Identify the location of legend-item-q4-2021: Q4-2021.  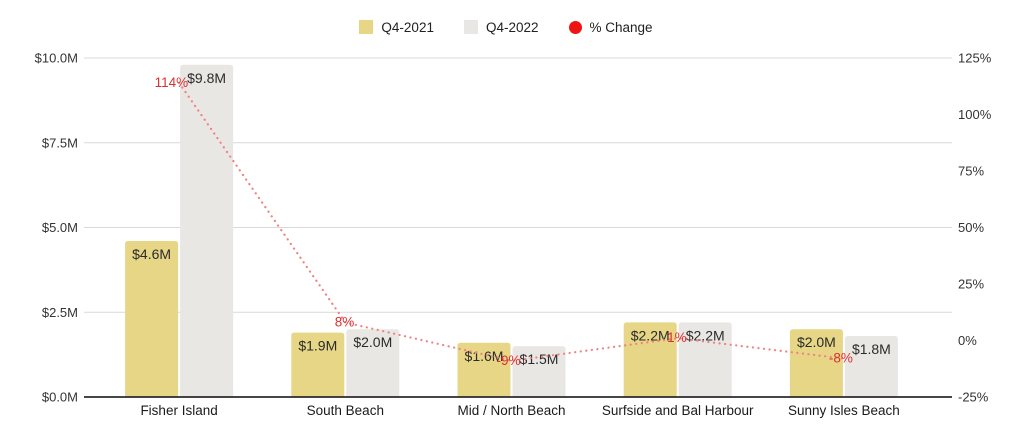
(396, 27).